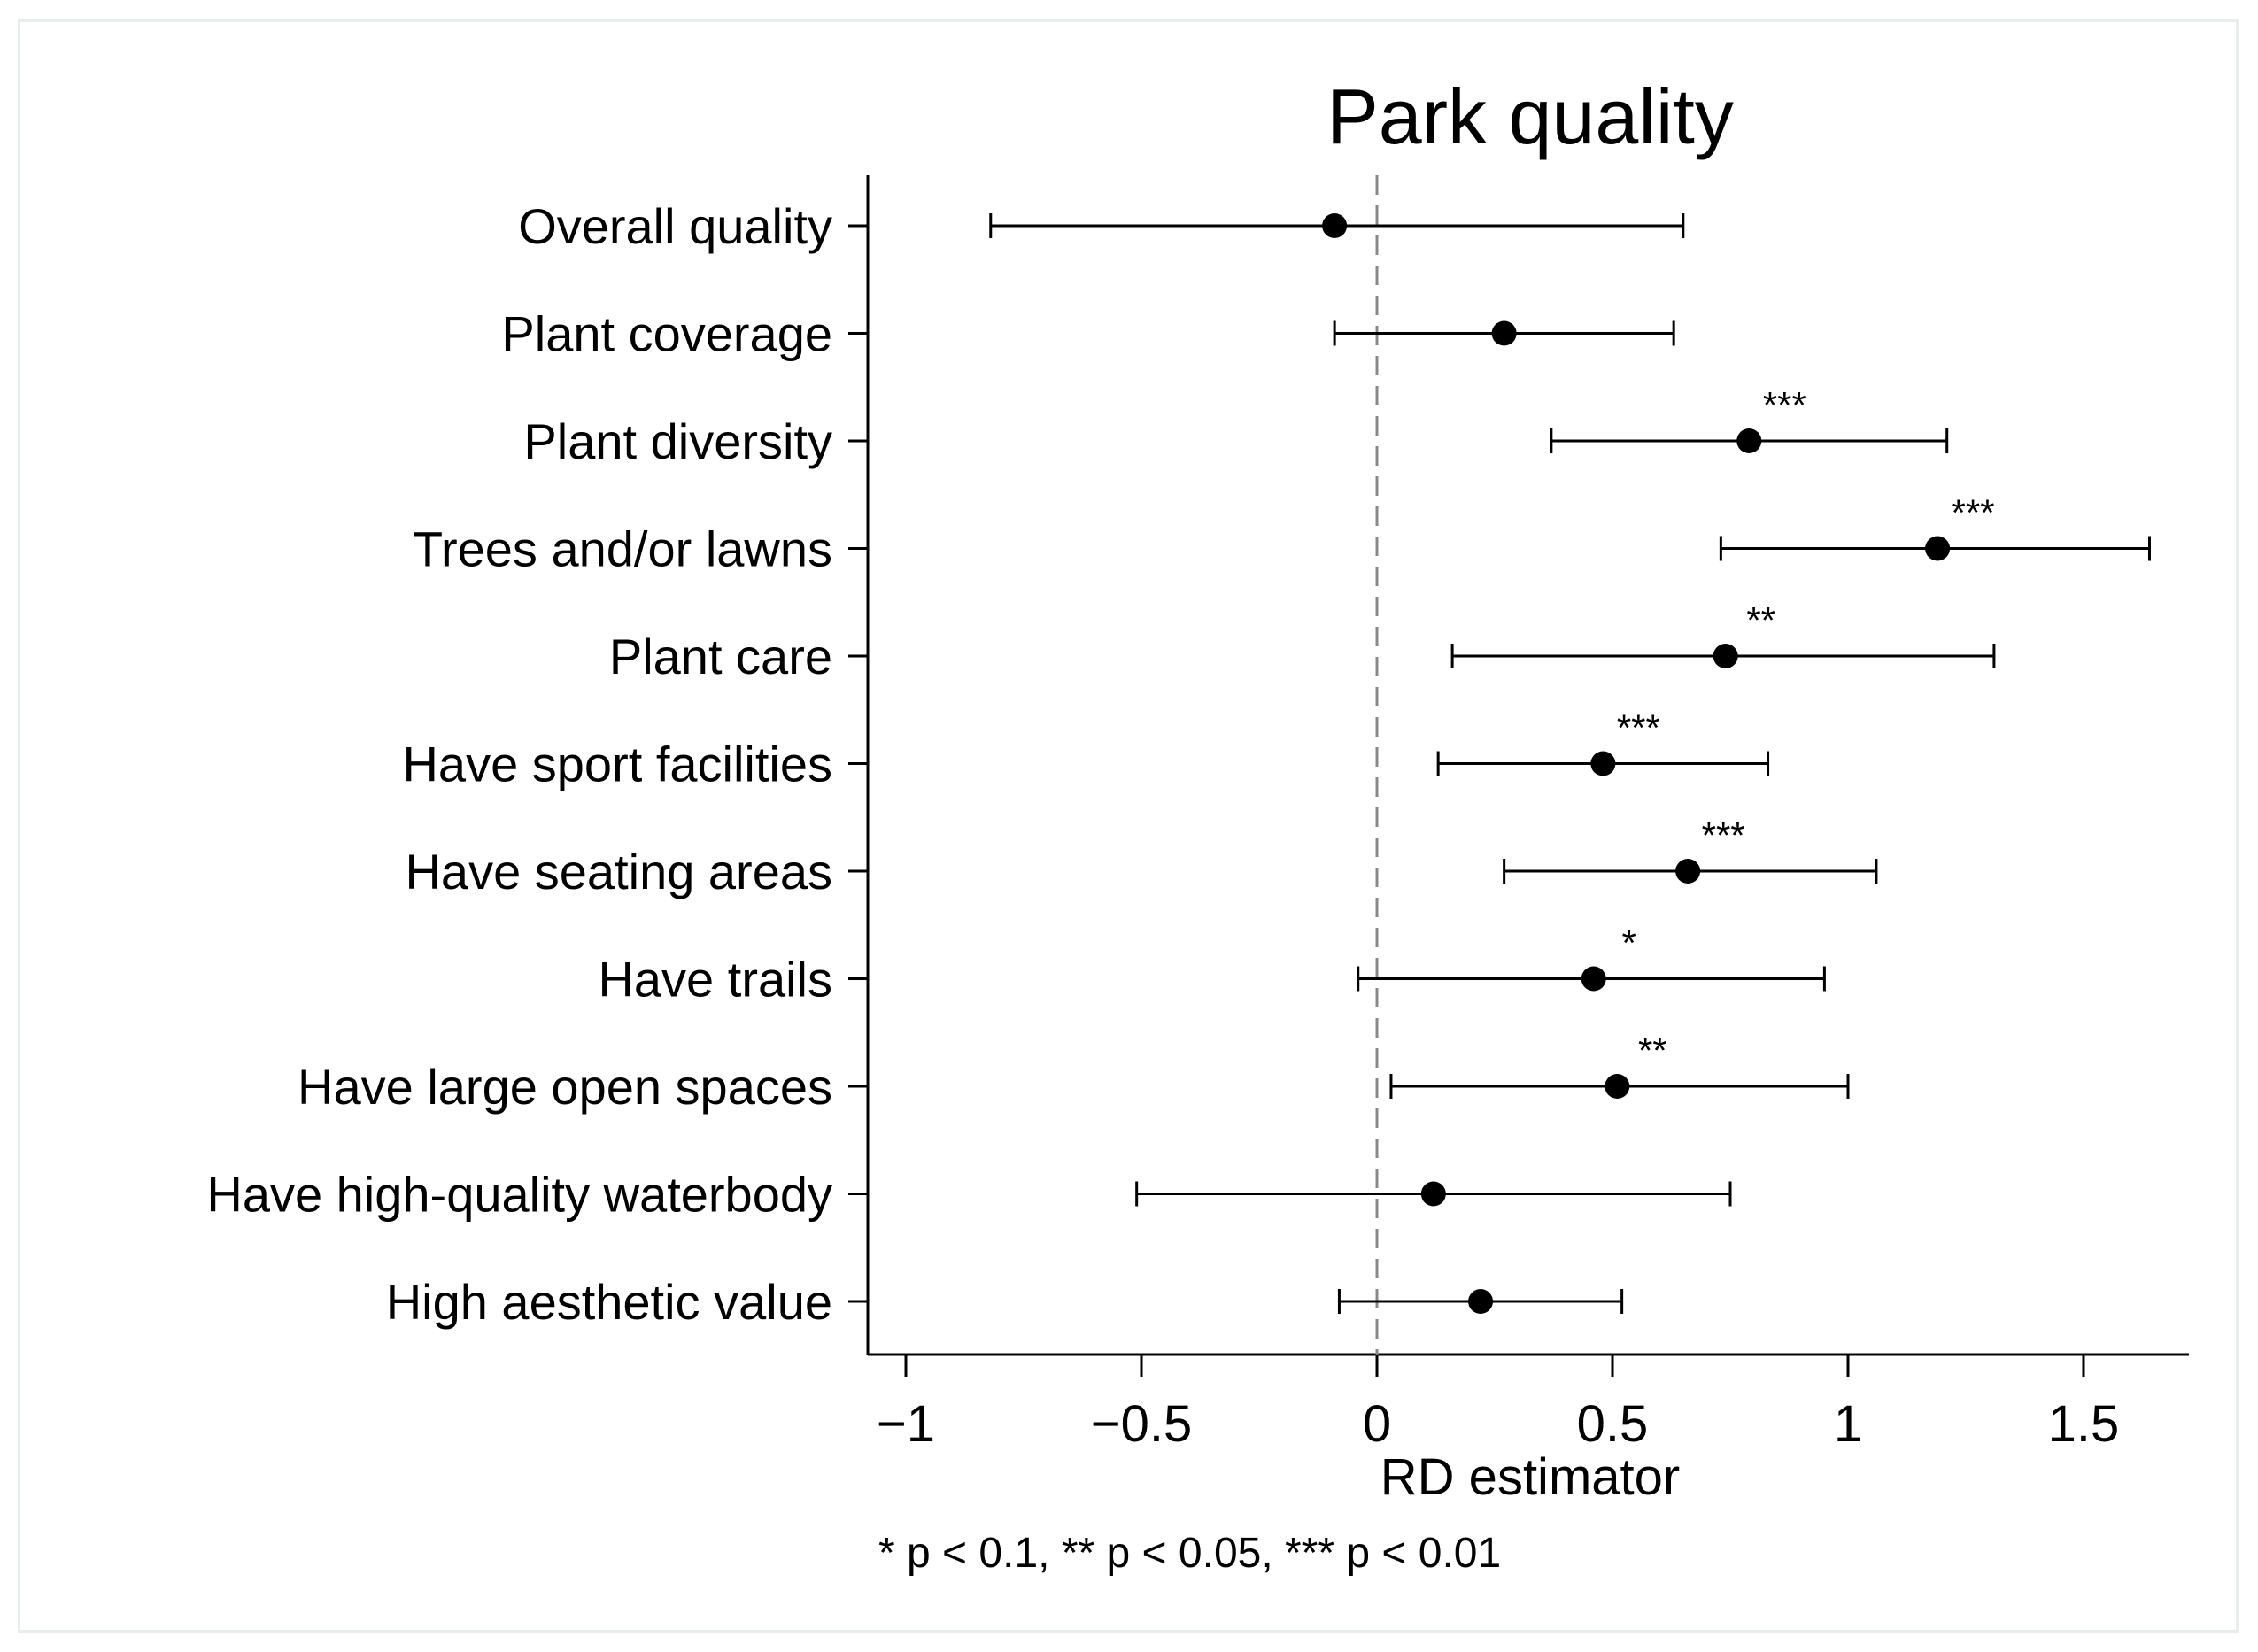 Image resolution: width=2258 pixels, height=1652 pixels. What do you see at coordinates (1236, 426) in the screenshot?
I see `estimate-row: Plant diversity ***` at bounding box center [1236, 426].